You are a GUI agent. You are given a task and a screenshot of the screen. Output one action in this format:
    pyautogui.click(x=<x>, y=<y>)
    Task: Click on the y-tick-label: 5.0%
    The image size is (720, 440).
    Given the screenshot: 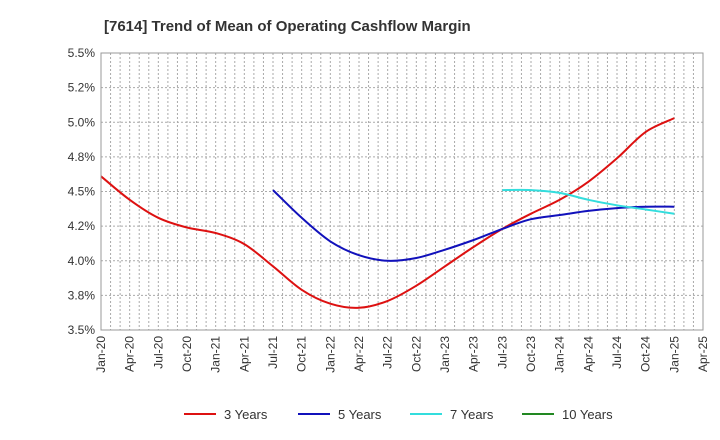 What is the action you would take?
    pyautogui.click(x=82, y=122)
    